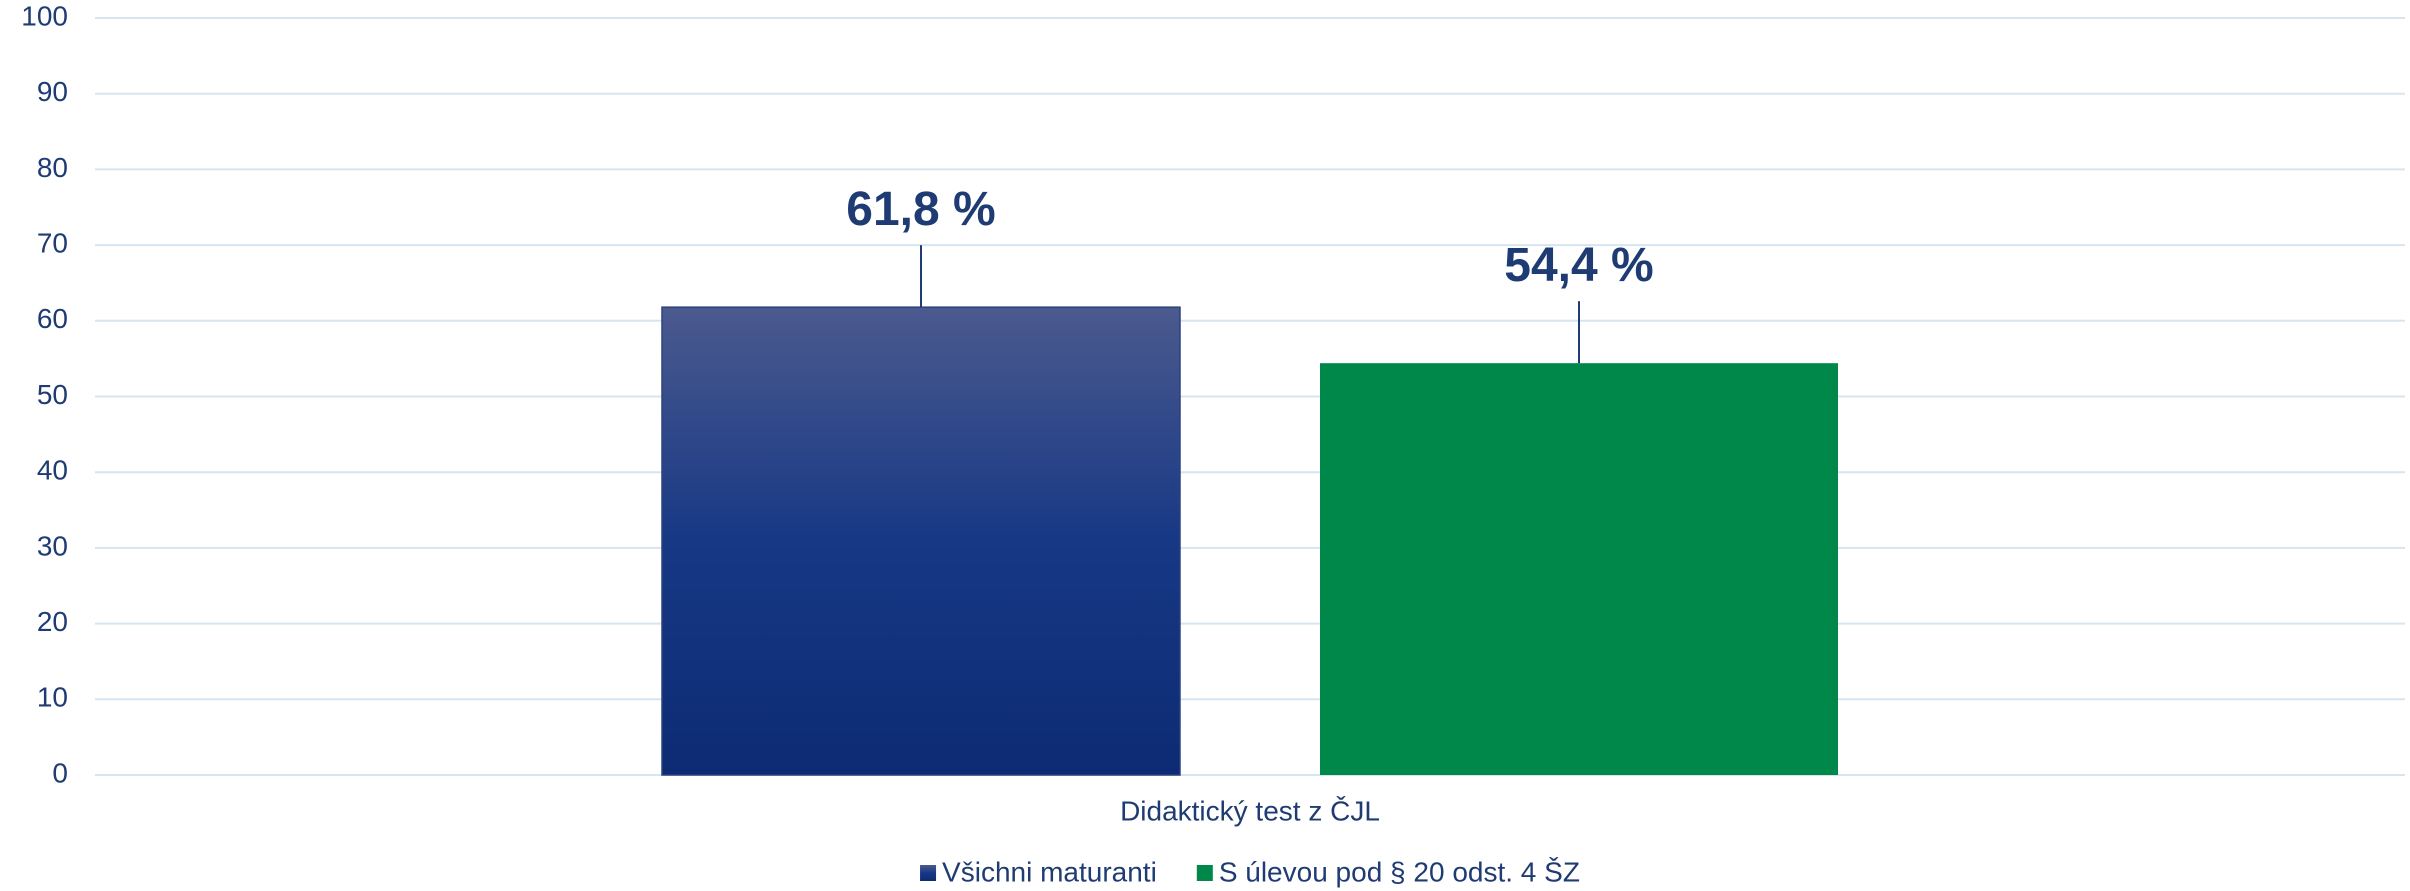 The height and width of the screenshot is (891, 2410). I want to click on y-tick-label: 40, so click(52, 470).